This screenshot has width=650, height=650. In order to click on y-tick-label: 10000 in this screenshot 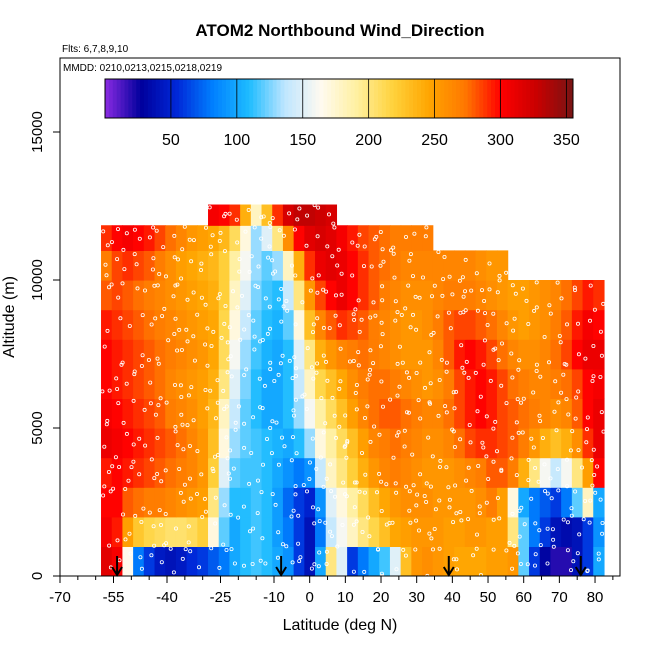, I will do `click(37, 280)`.